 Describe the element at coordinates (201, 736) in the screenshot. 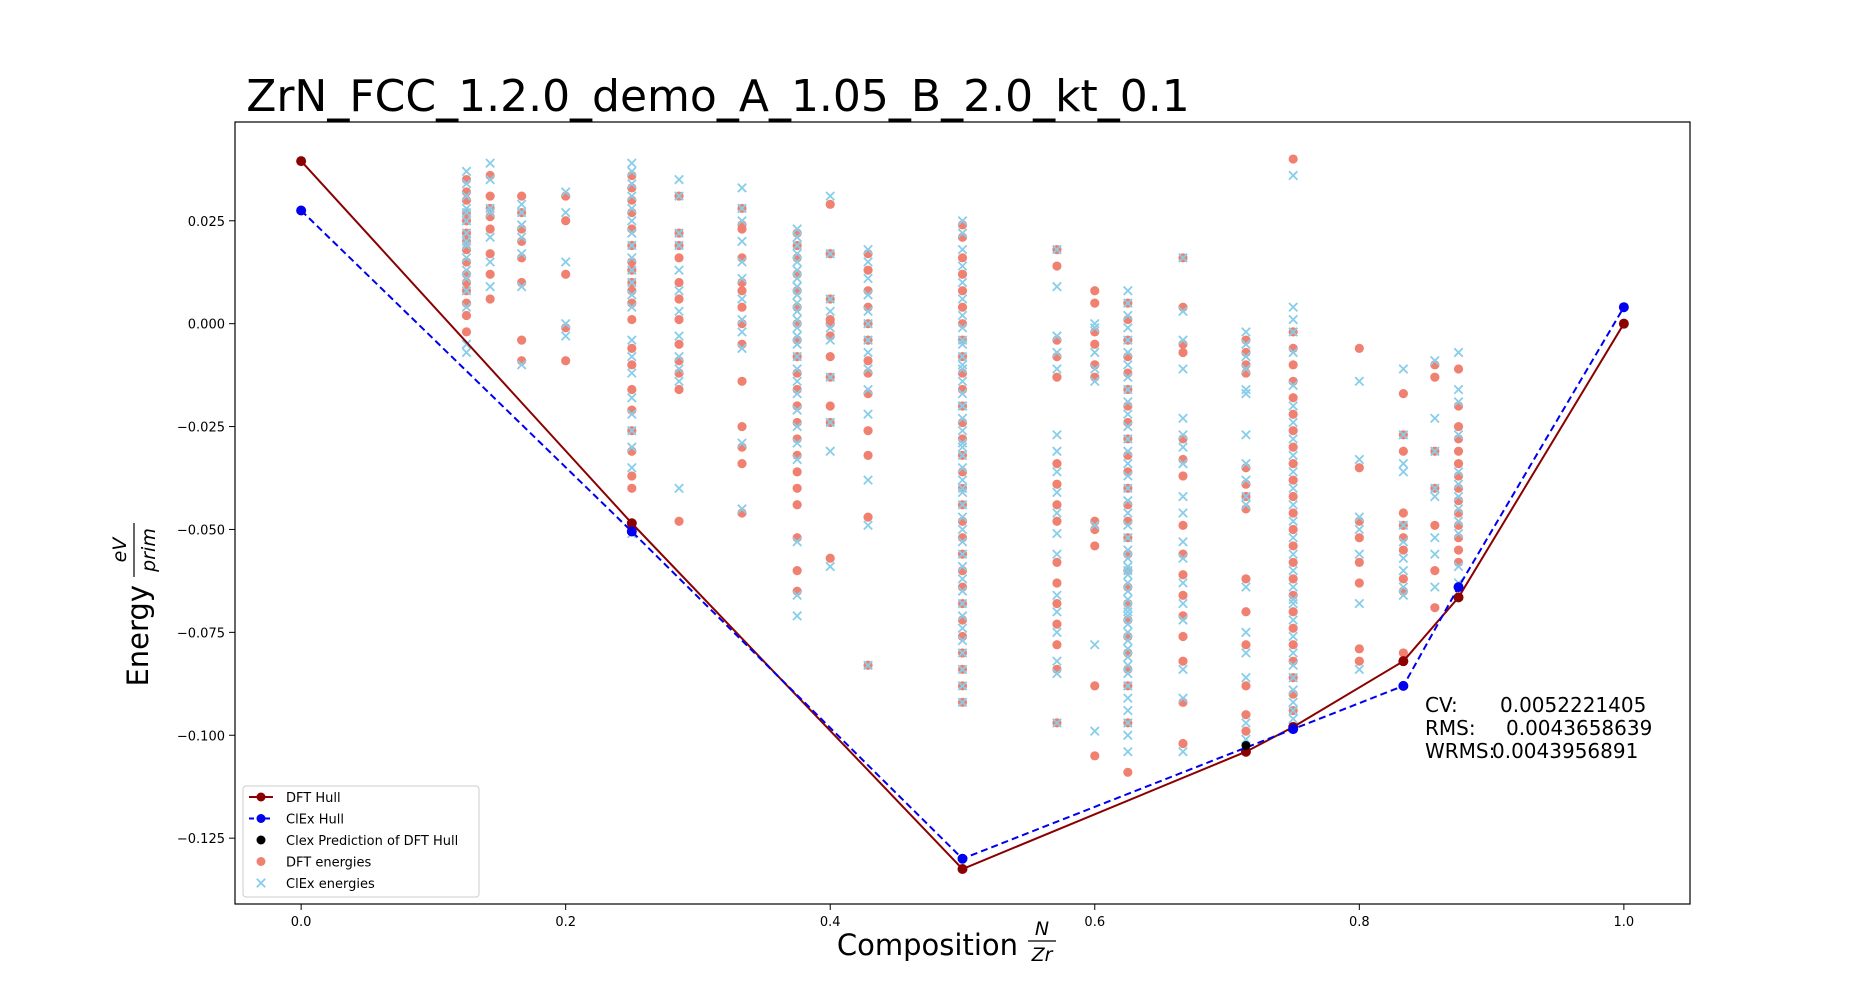

I see `y-tick-label: −0.100` at that location.